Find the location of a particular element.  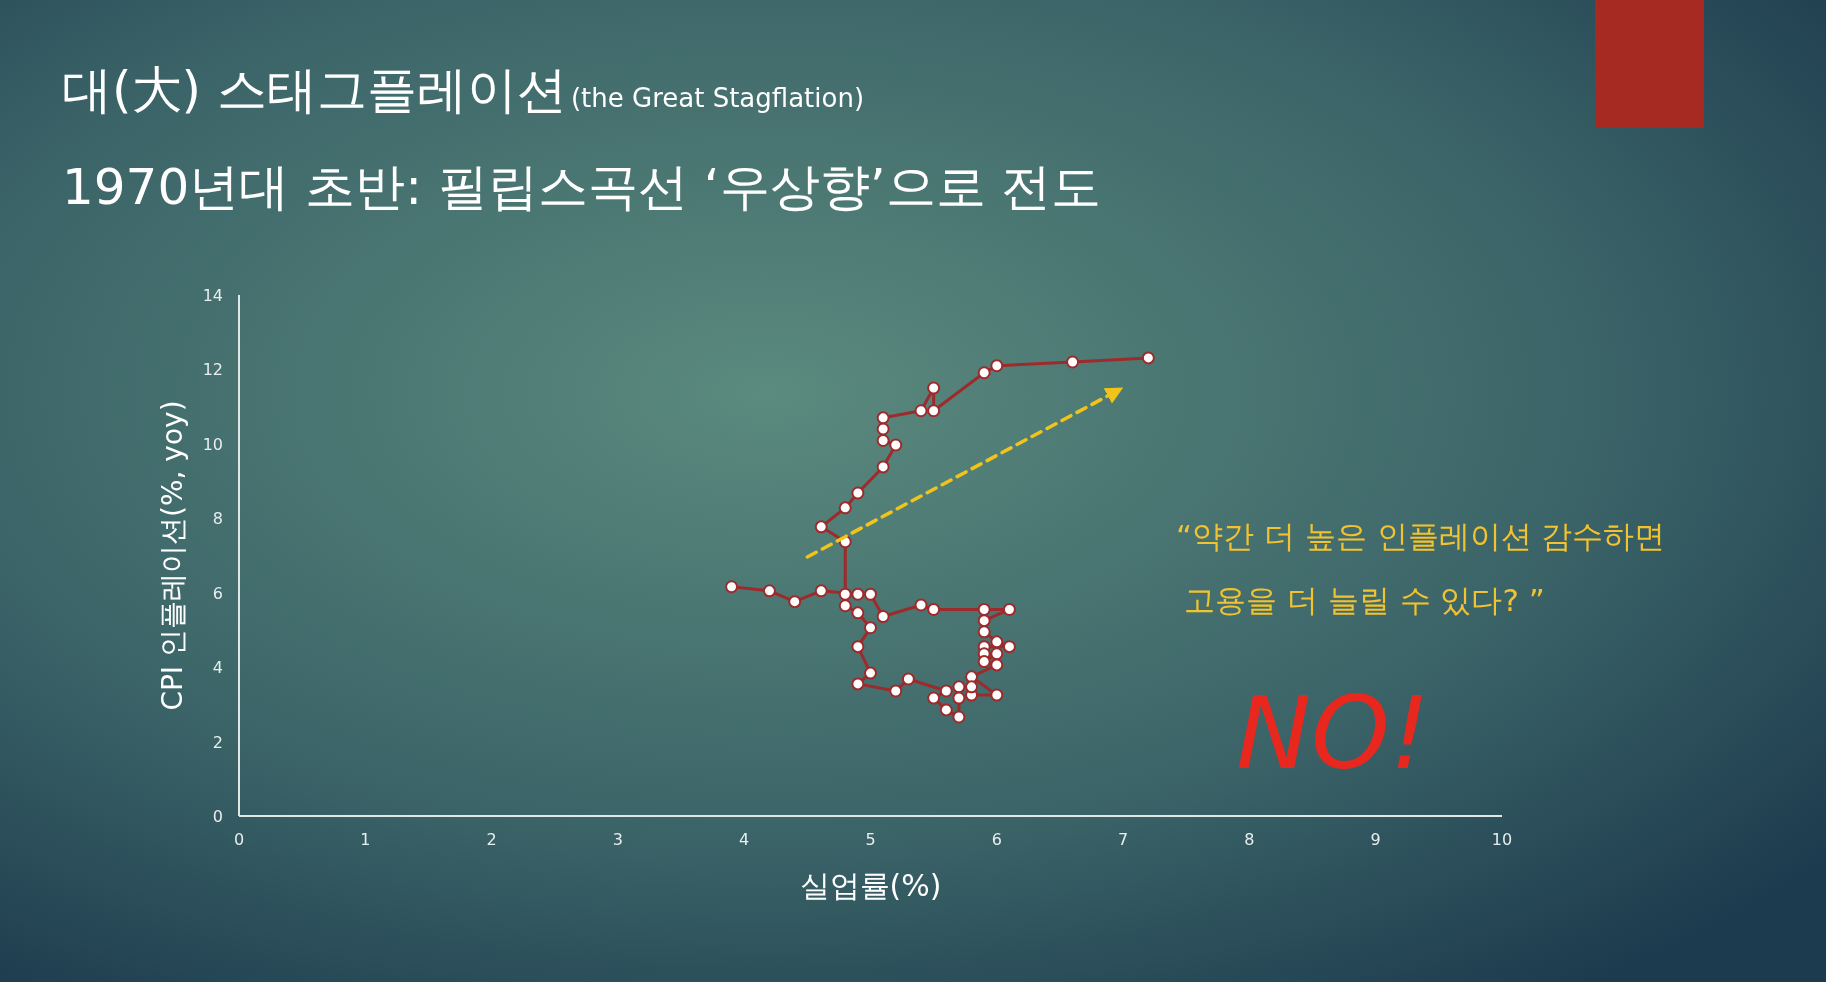

x-tick-label: 4 is located at coordinates (744, 839).